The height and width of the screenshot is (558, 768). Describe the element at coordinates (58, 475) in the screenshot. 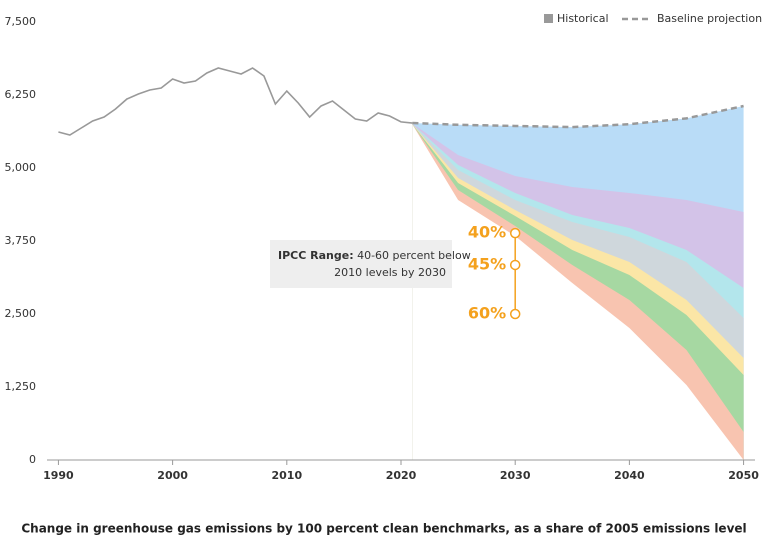

I see `x-tick-label: 1990` at that location.